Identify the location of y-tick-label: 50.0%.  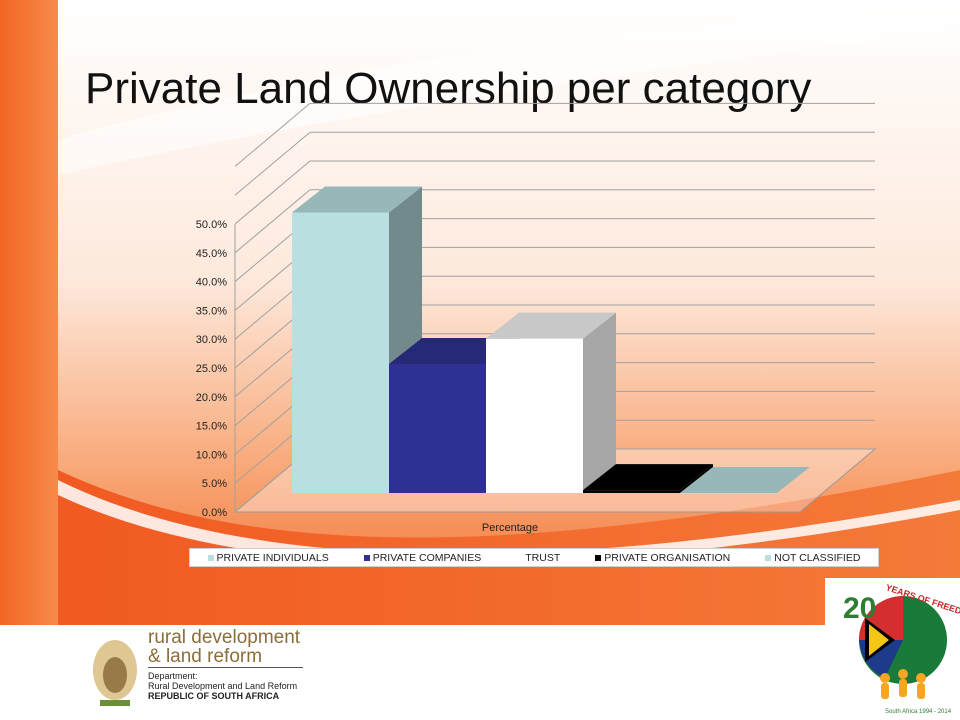
(211, 225).